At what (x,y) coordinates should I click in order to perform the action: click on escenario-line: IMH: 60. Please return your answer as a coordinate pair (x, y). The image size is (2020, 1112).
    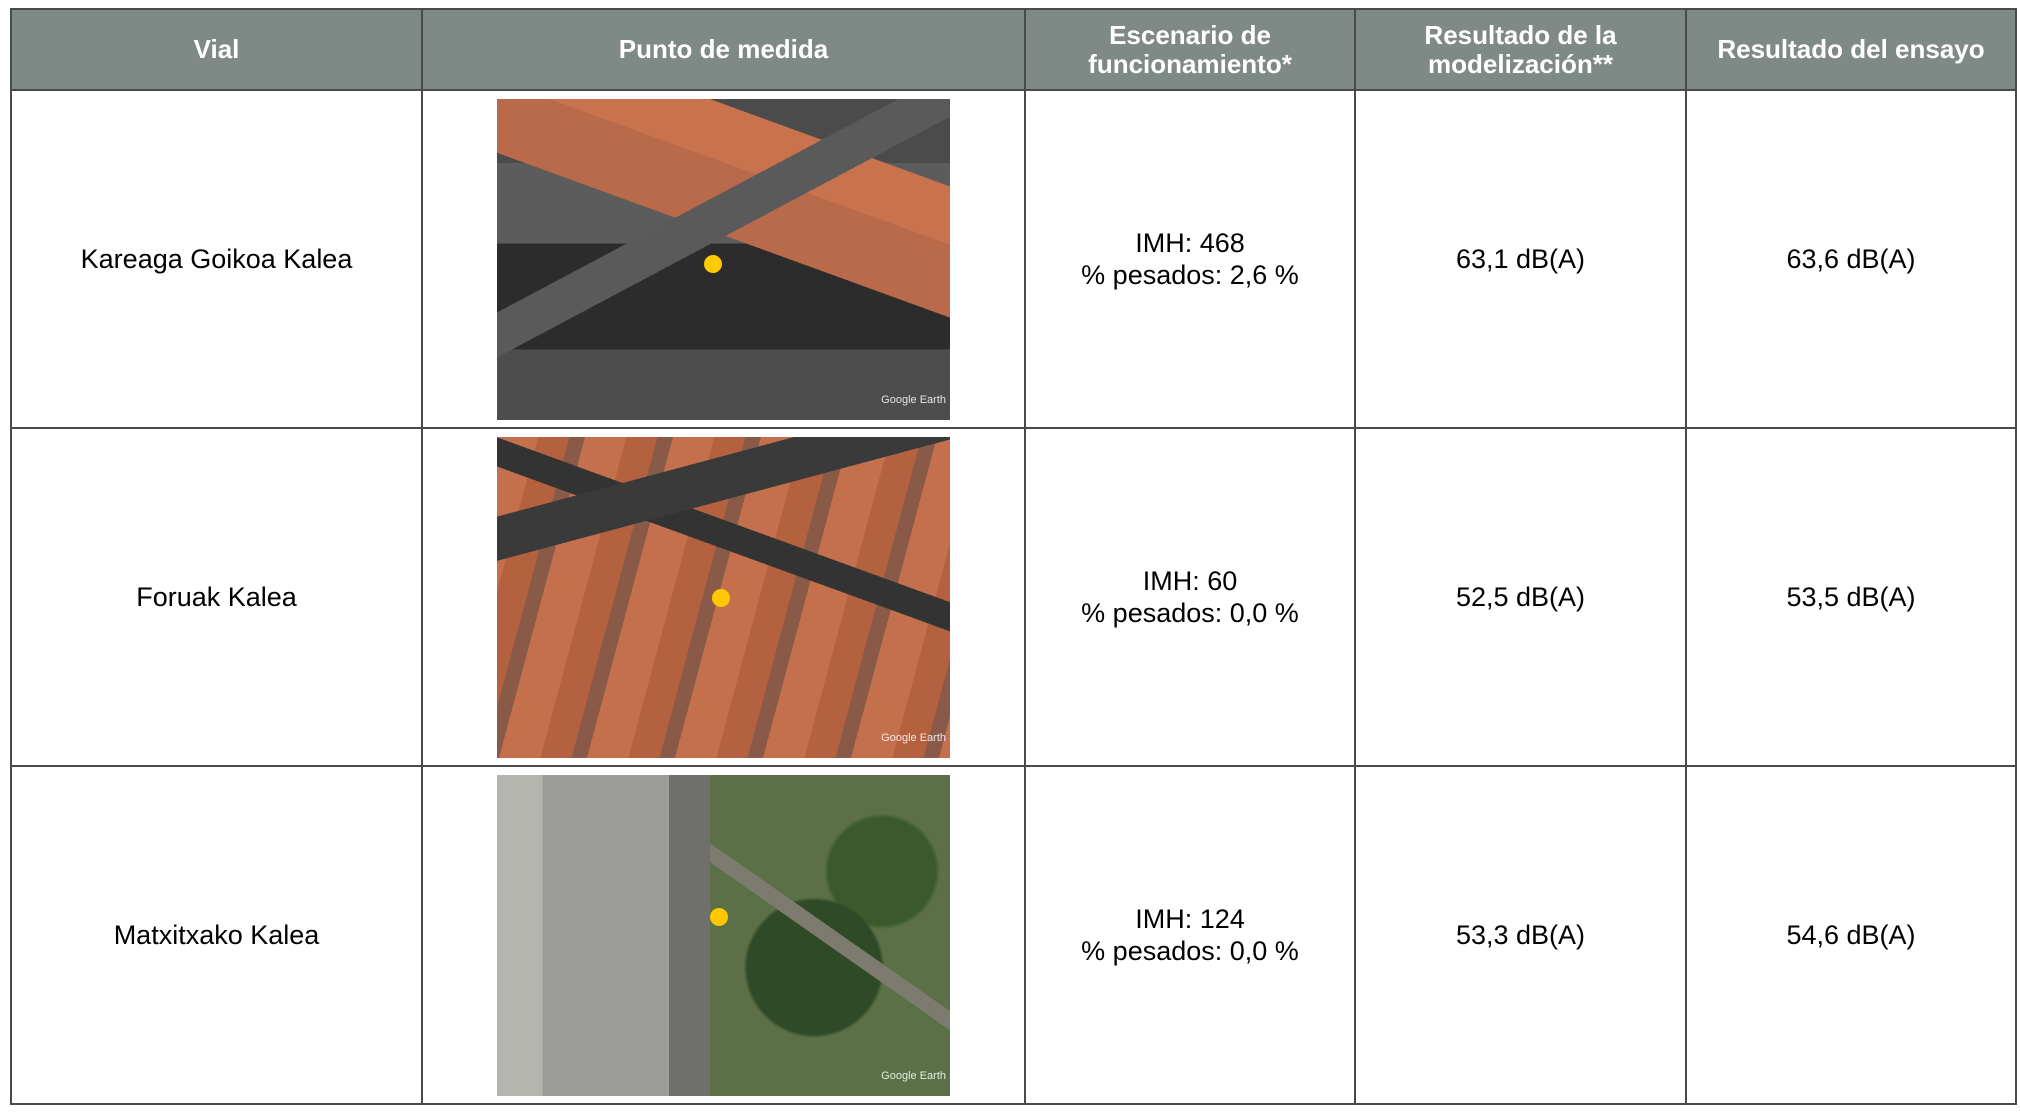
    Looking at the image, I should click on (1190, 581).